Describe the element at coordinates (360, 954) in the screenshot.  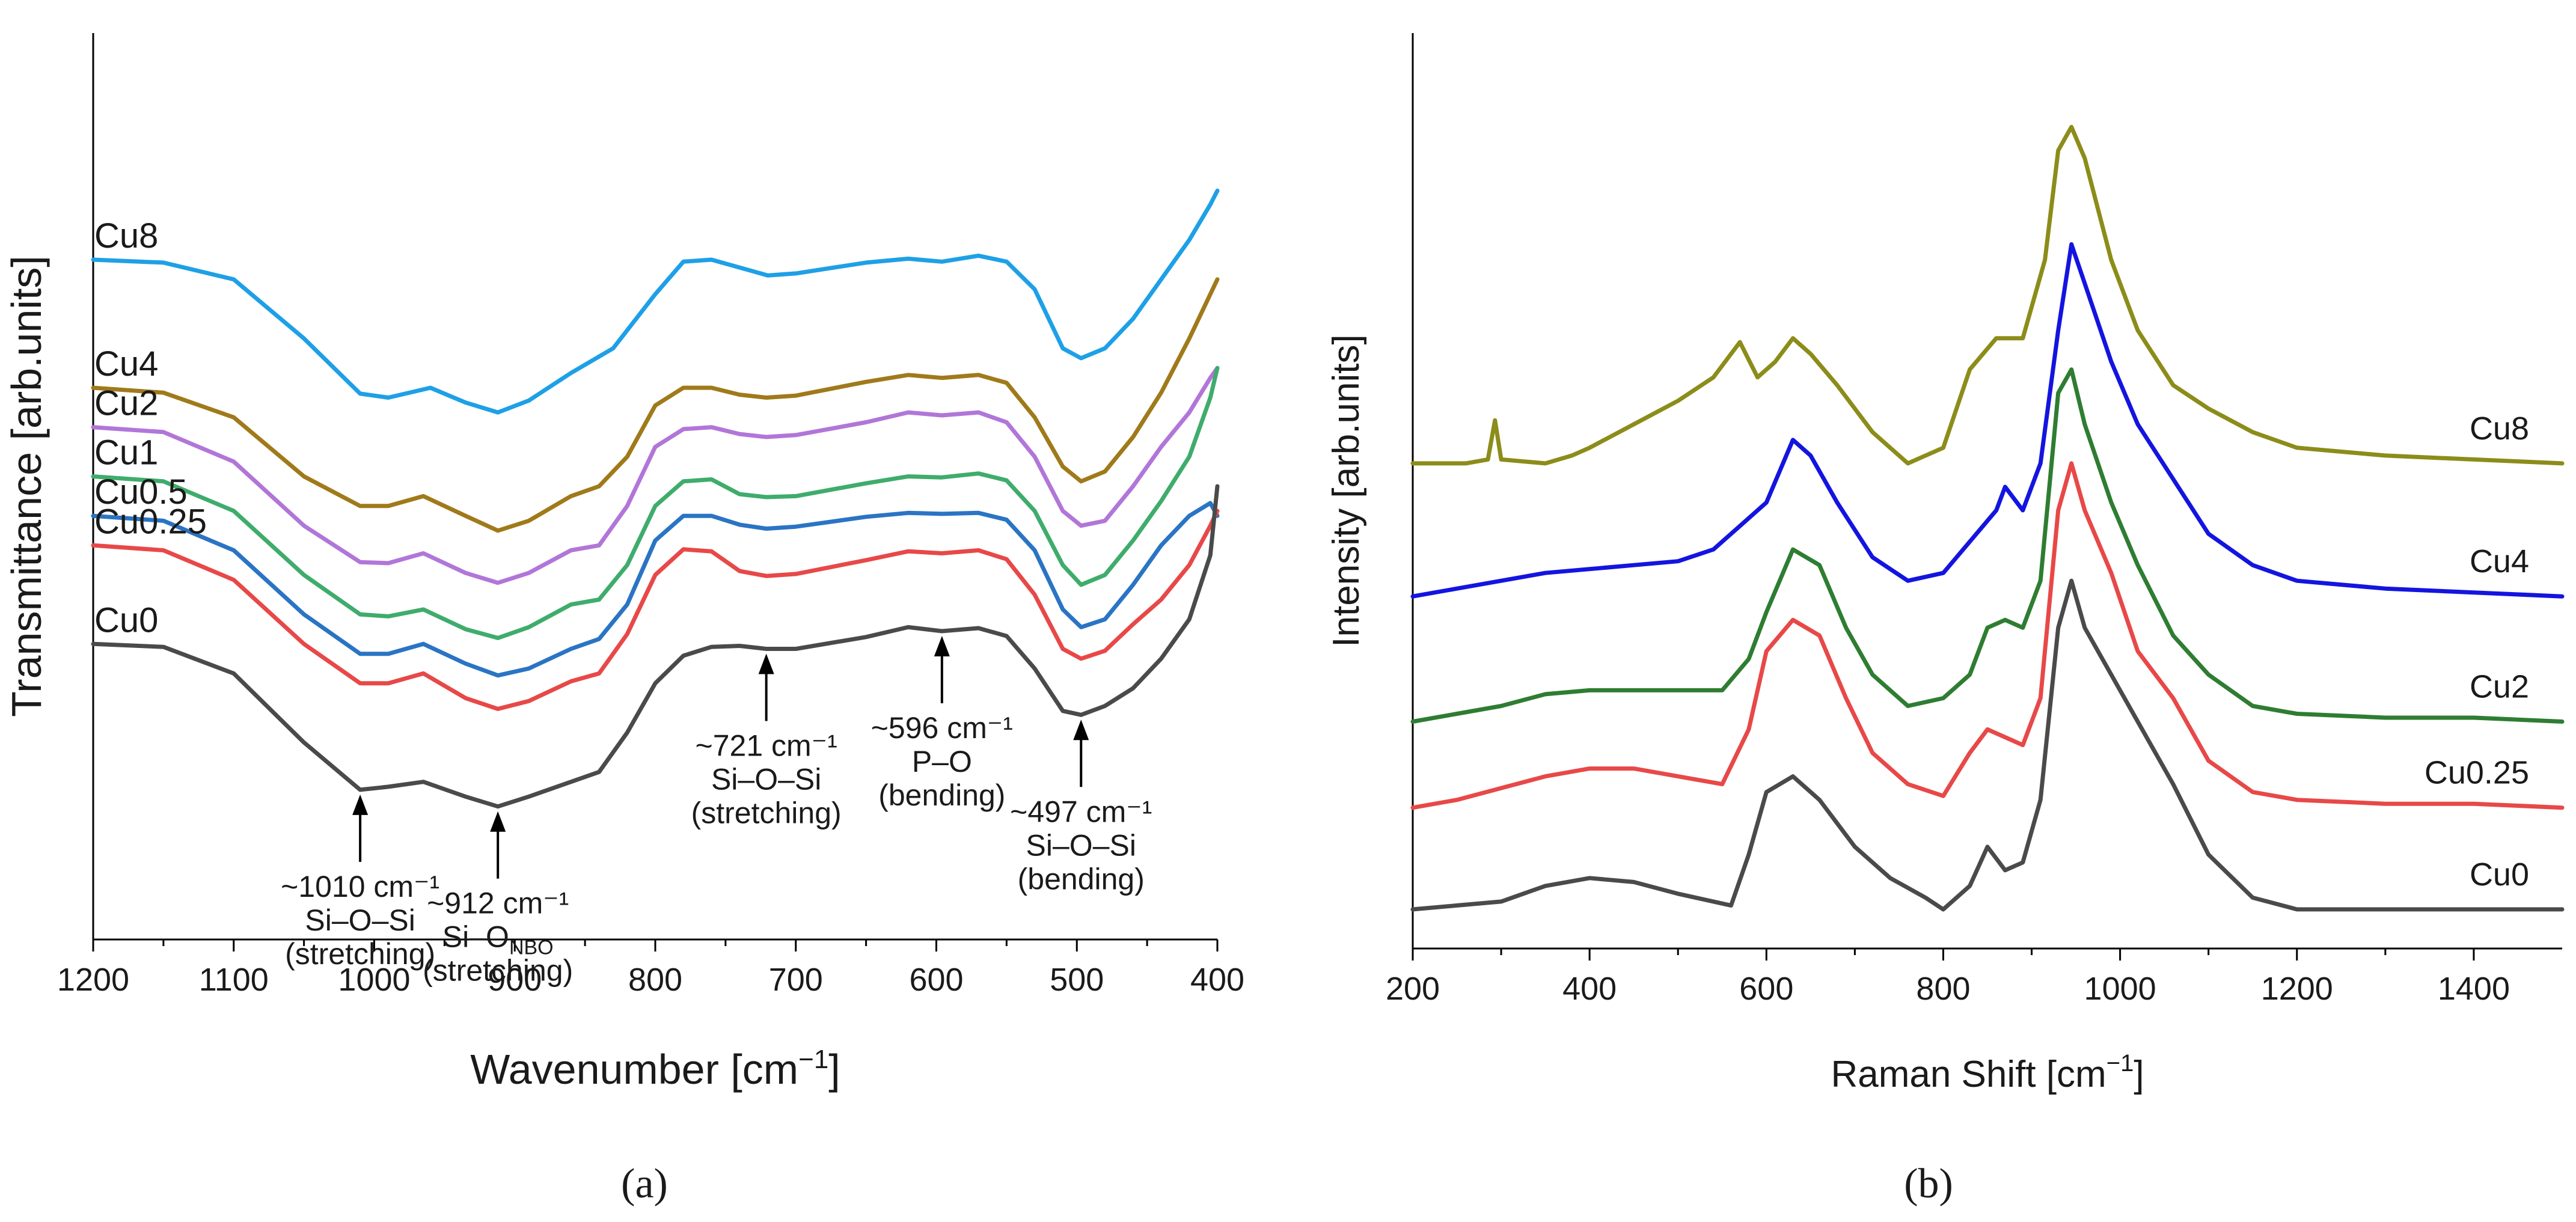
I see `a-annotation-1010-line-2: (stretching)` at that location.